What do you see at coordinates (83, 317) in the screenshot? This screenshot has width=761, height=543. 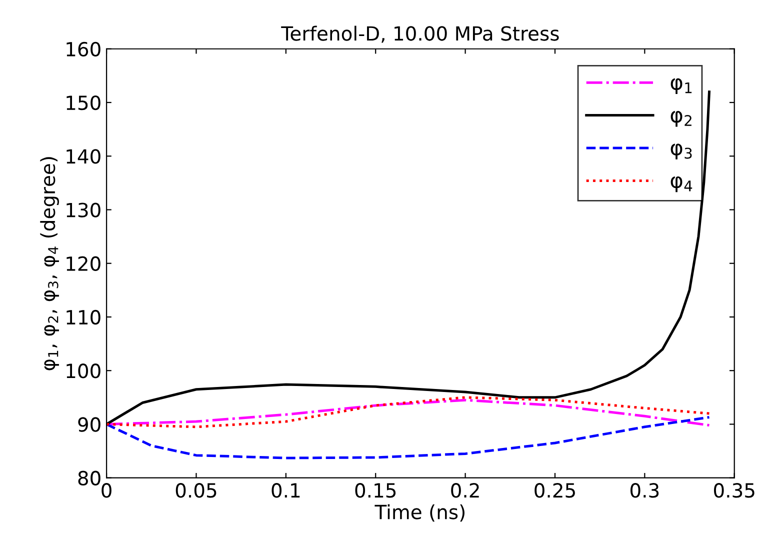 I see `y-tick-label: 110` at bounding box center [83, 317].